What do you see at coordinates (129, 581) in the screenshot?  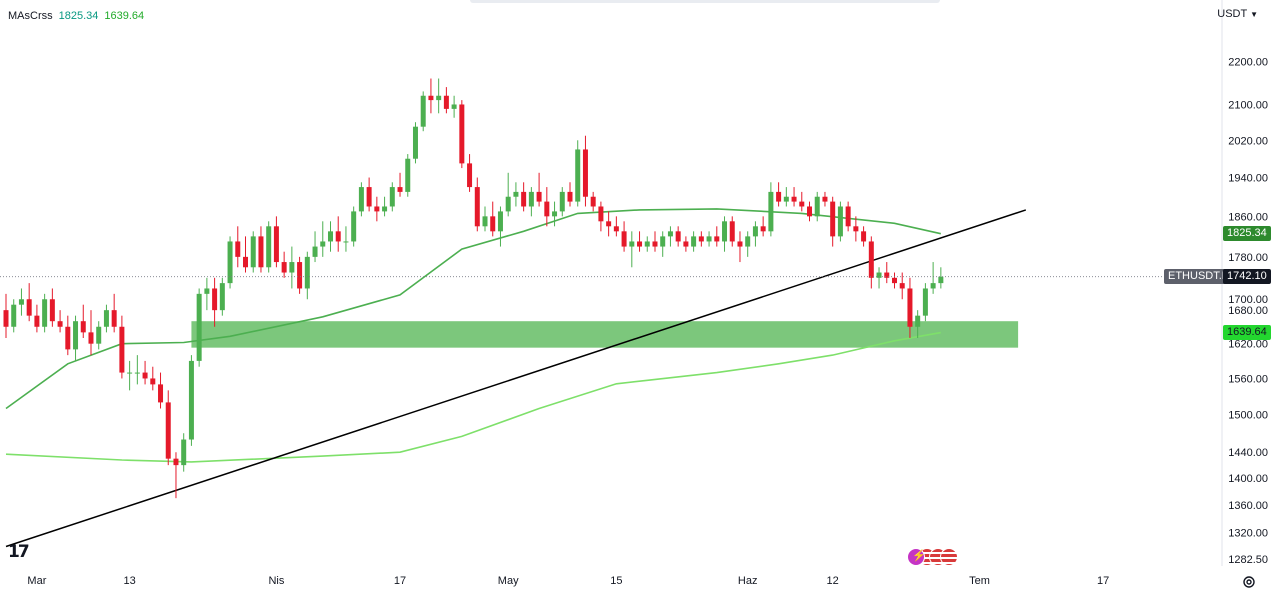 I see `time-tick-label: 13` at bounding box center [129, 581].